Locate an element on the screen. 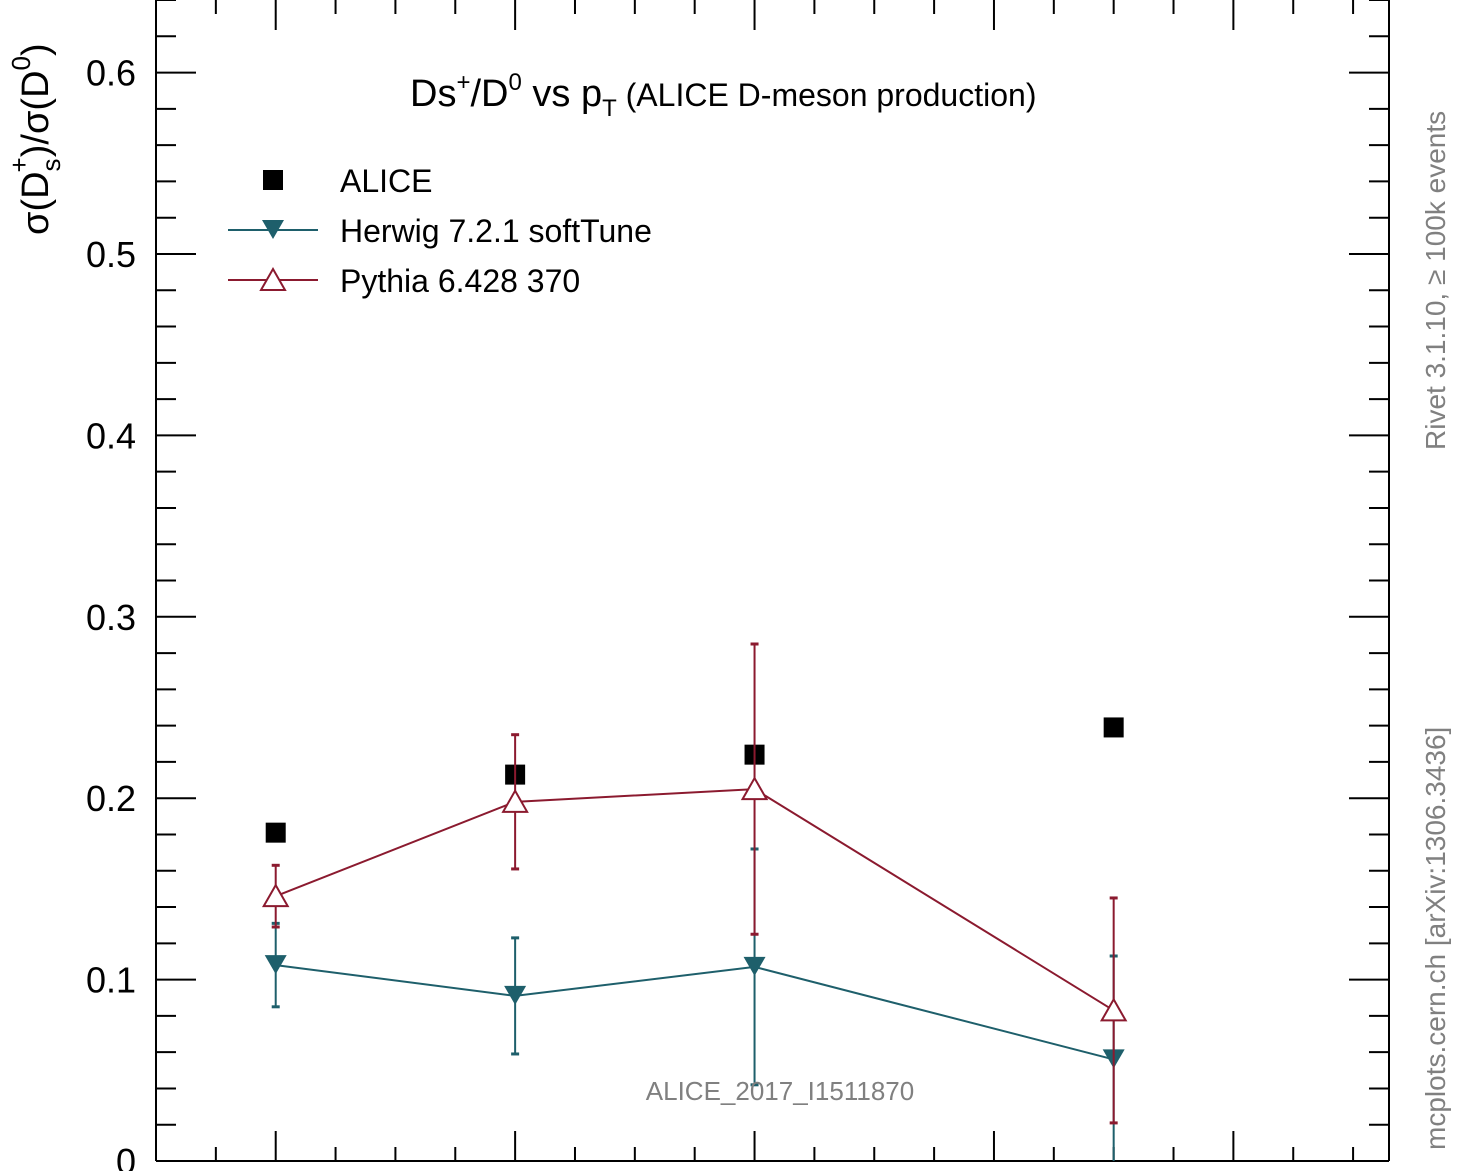  y-tick-label: 0.4 is located at coordinates (111, 435).